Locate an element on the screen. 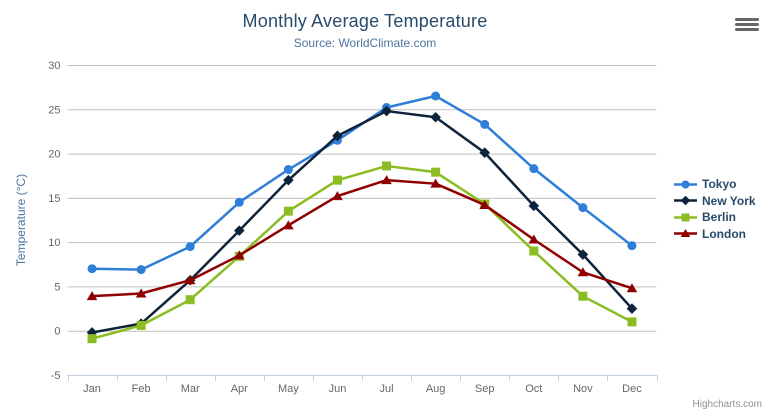  x-axis-label: Nov is located at coordinates (583, 389).